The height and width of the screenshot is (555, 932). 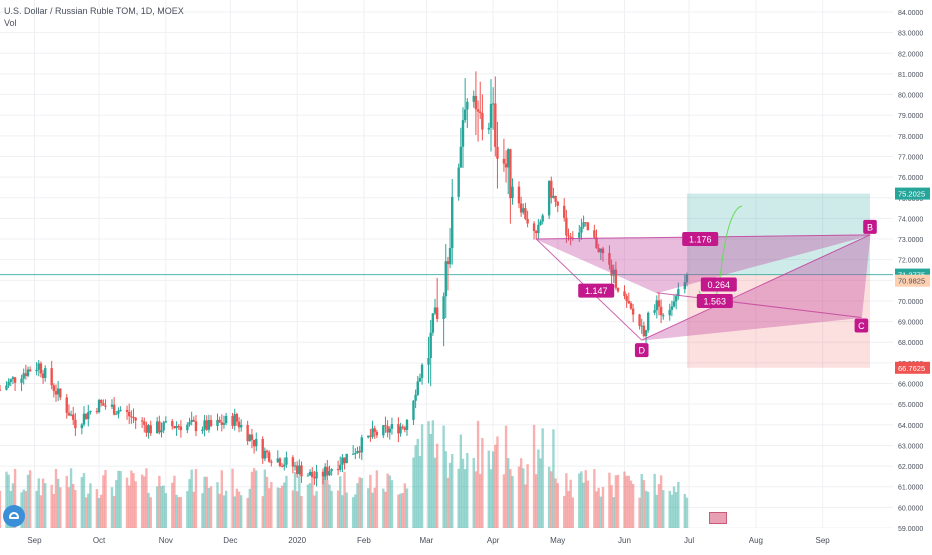 I want to click on point-label-c: C, so click(x=861, y=326).